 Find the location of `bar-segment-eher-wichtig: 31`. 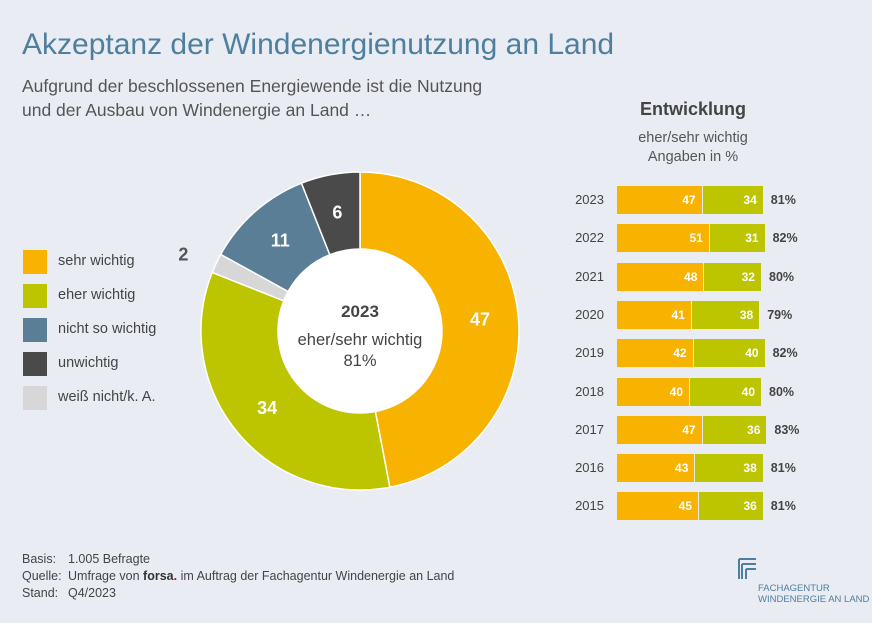

bar-segment-eher-wichtig: 31 is located at coordinates (736, 238).